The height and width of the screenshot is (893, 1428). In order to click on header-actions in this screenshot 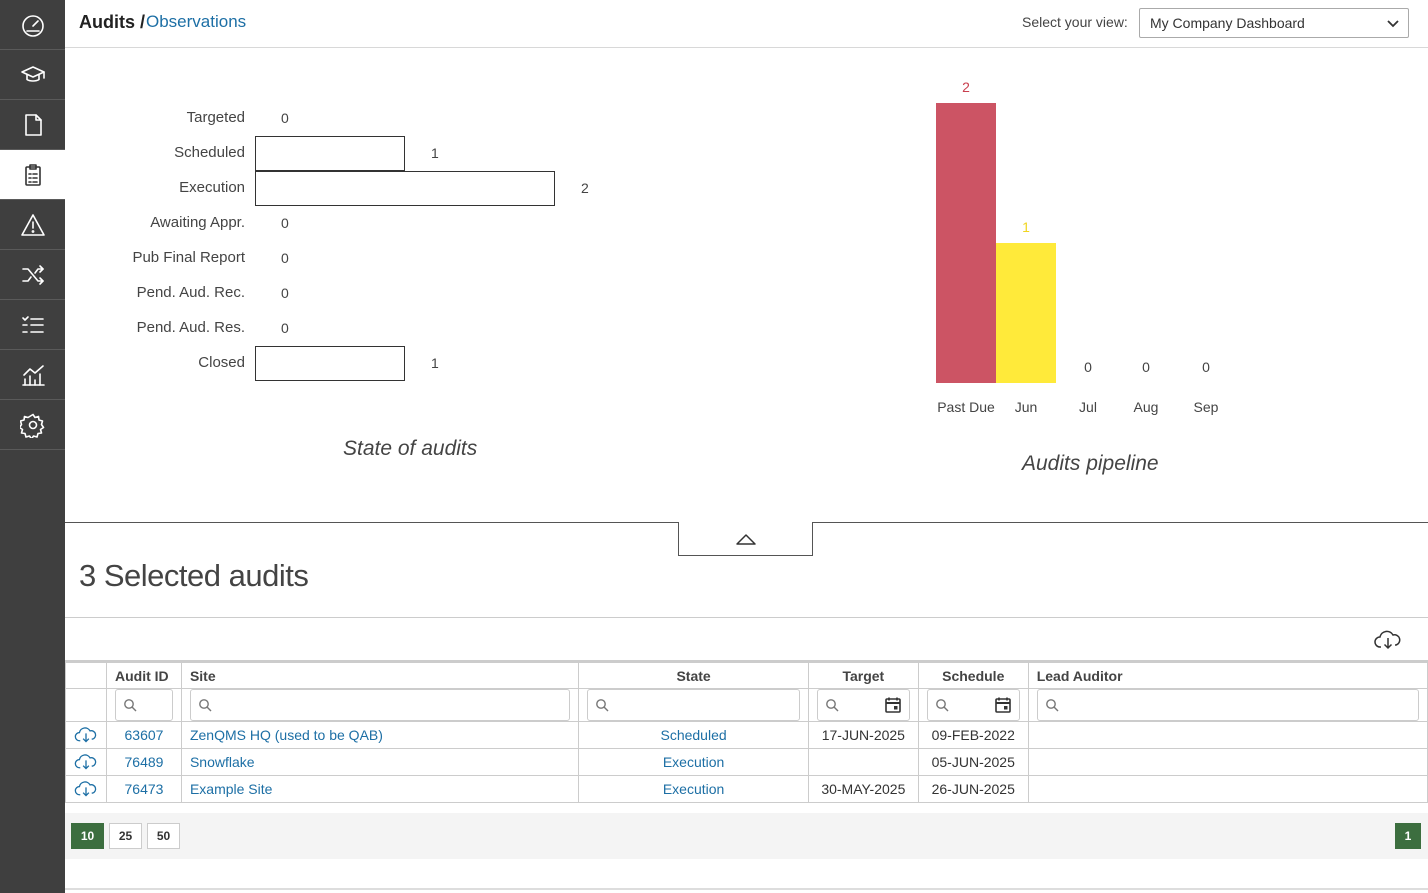, I will do `click(86, 675)`.